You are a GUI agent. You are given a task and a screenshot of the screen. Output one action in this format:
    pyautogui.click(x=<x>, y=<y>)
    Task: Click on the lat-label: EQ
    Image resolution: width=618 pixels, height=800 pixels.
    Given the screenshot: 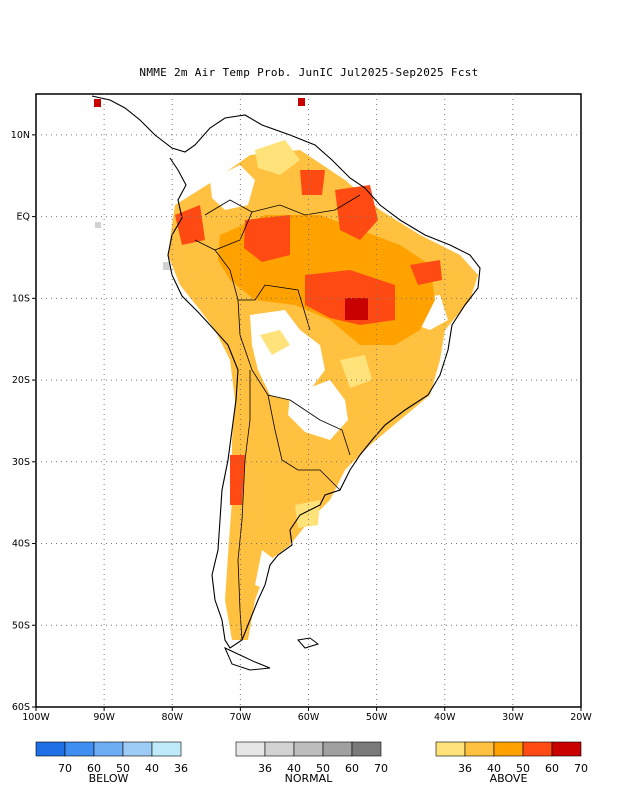 What is the action you would take?
    pyautogui.click(x=23, y=217)
    